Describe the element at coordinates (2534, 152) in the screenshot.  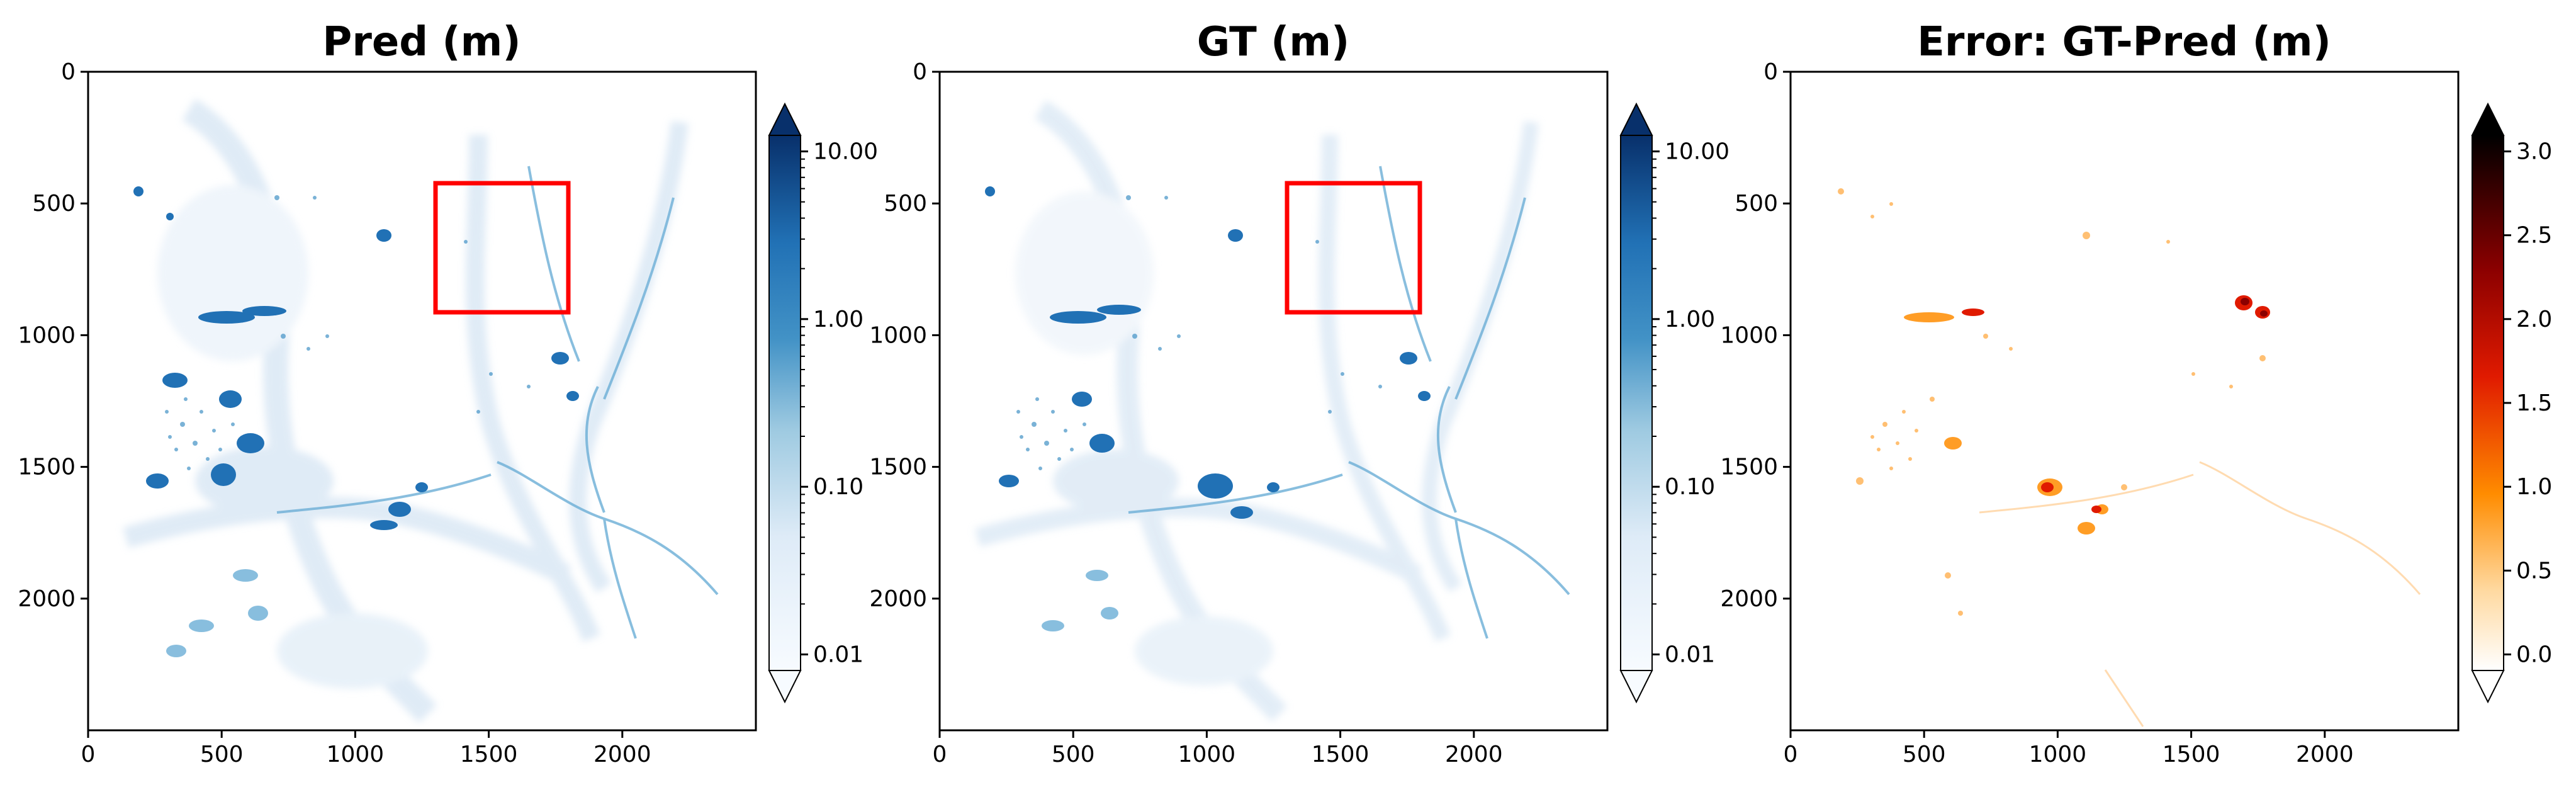
I see `colorbar-tick-label: 3.0` at that location.